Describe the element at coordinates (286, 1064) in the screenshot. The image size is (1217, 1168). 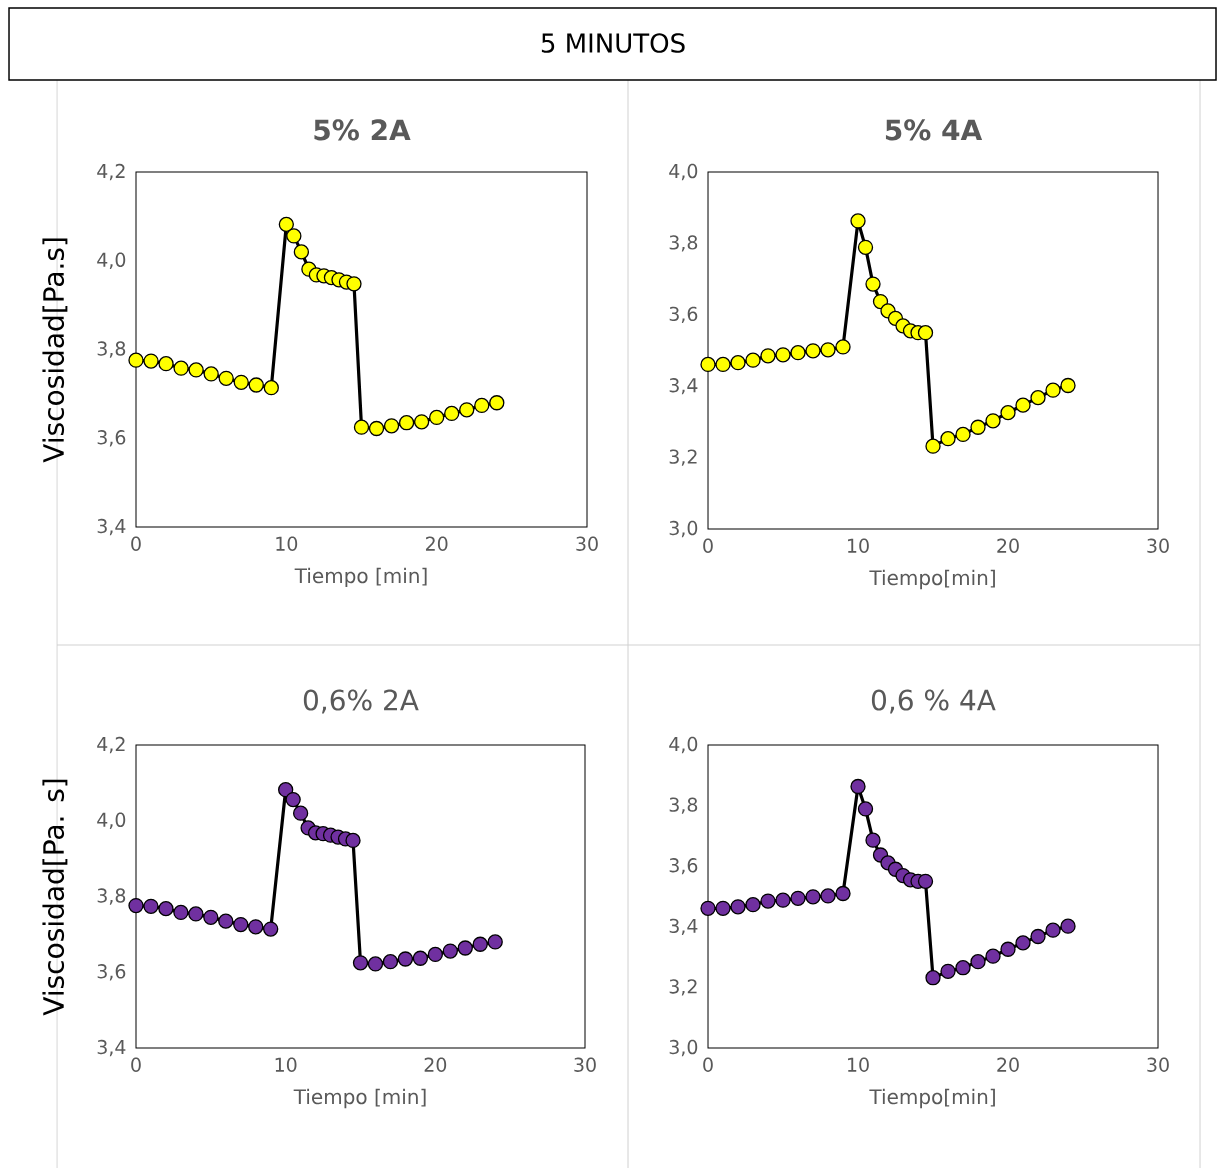
I see `x-tick-label: 10` at that location.